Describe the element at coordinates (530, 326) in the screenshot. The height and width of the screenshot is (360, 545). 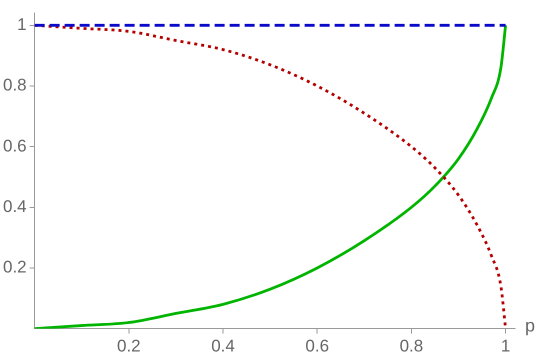
I see `x-axis-title: p` at that location.